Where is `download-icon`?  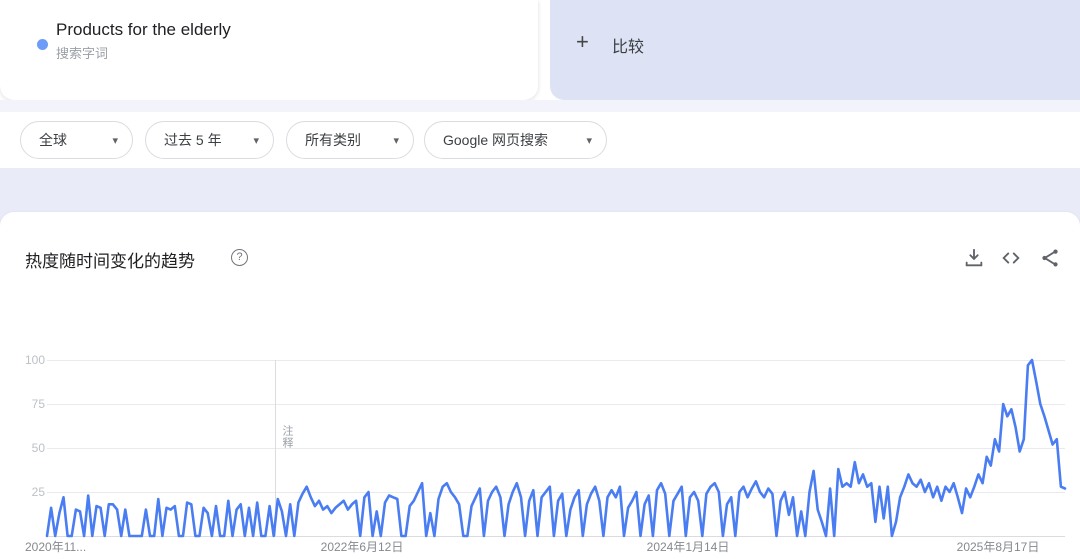
download-icon is located at coordinates (974, 258).